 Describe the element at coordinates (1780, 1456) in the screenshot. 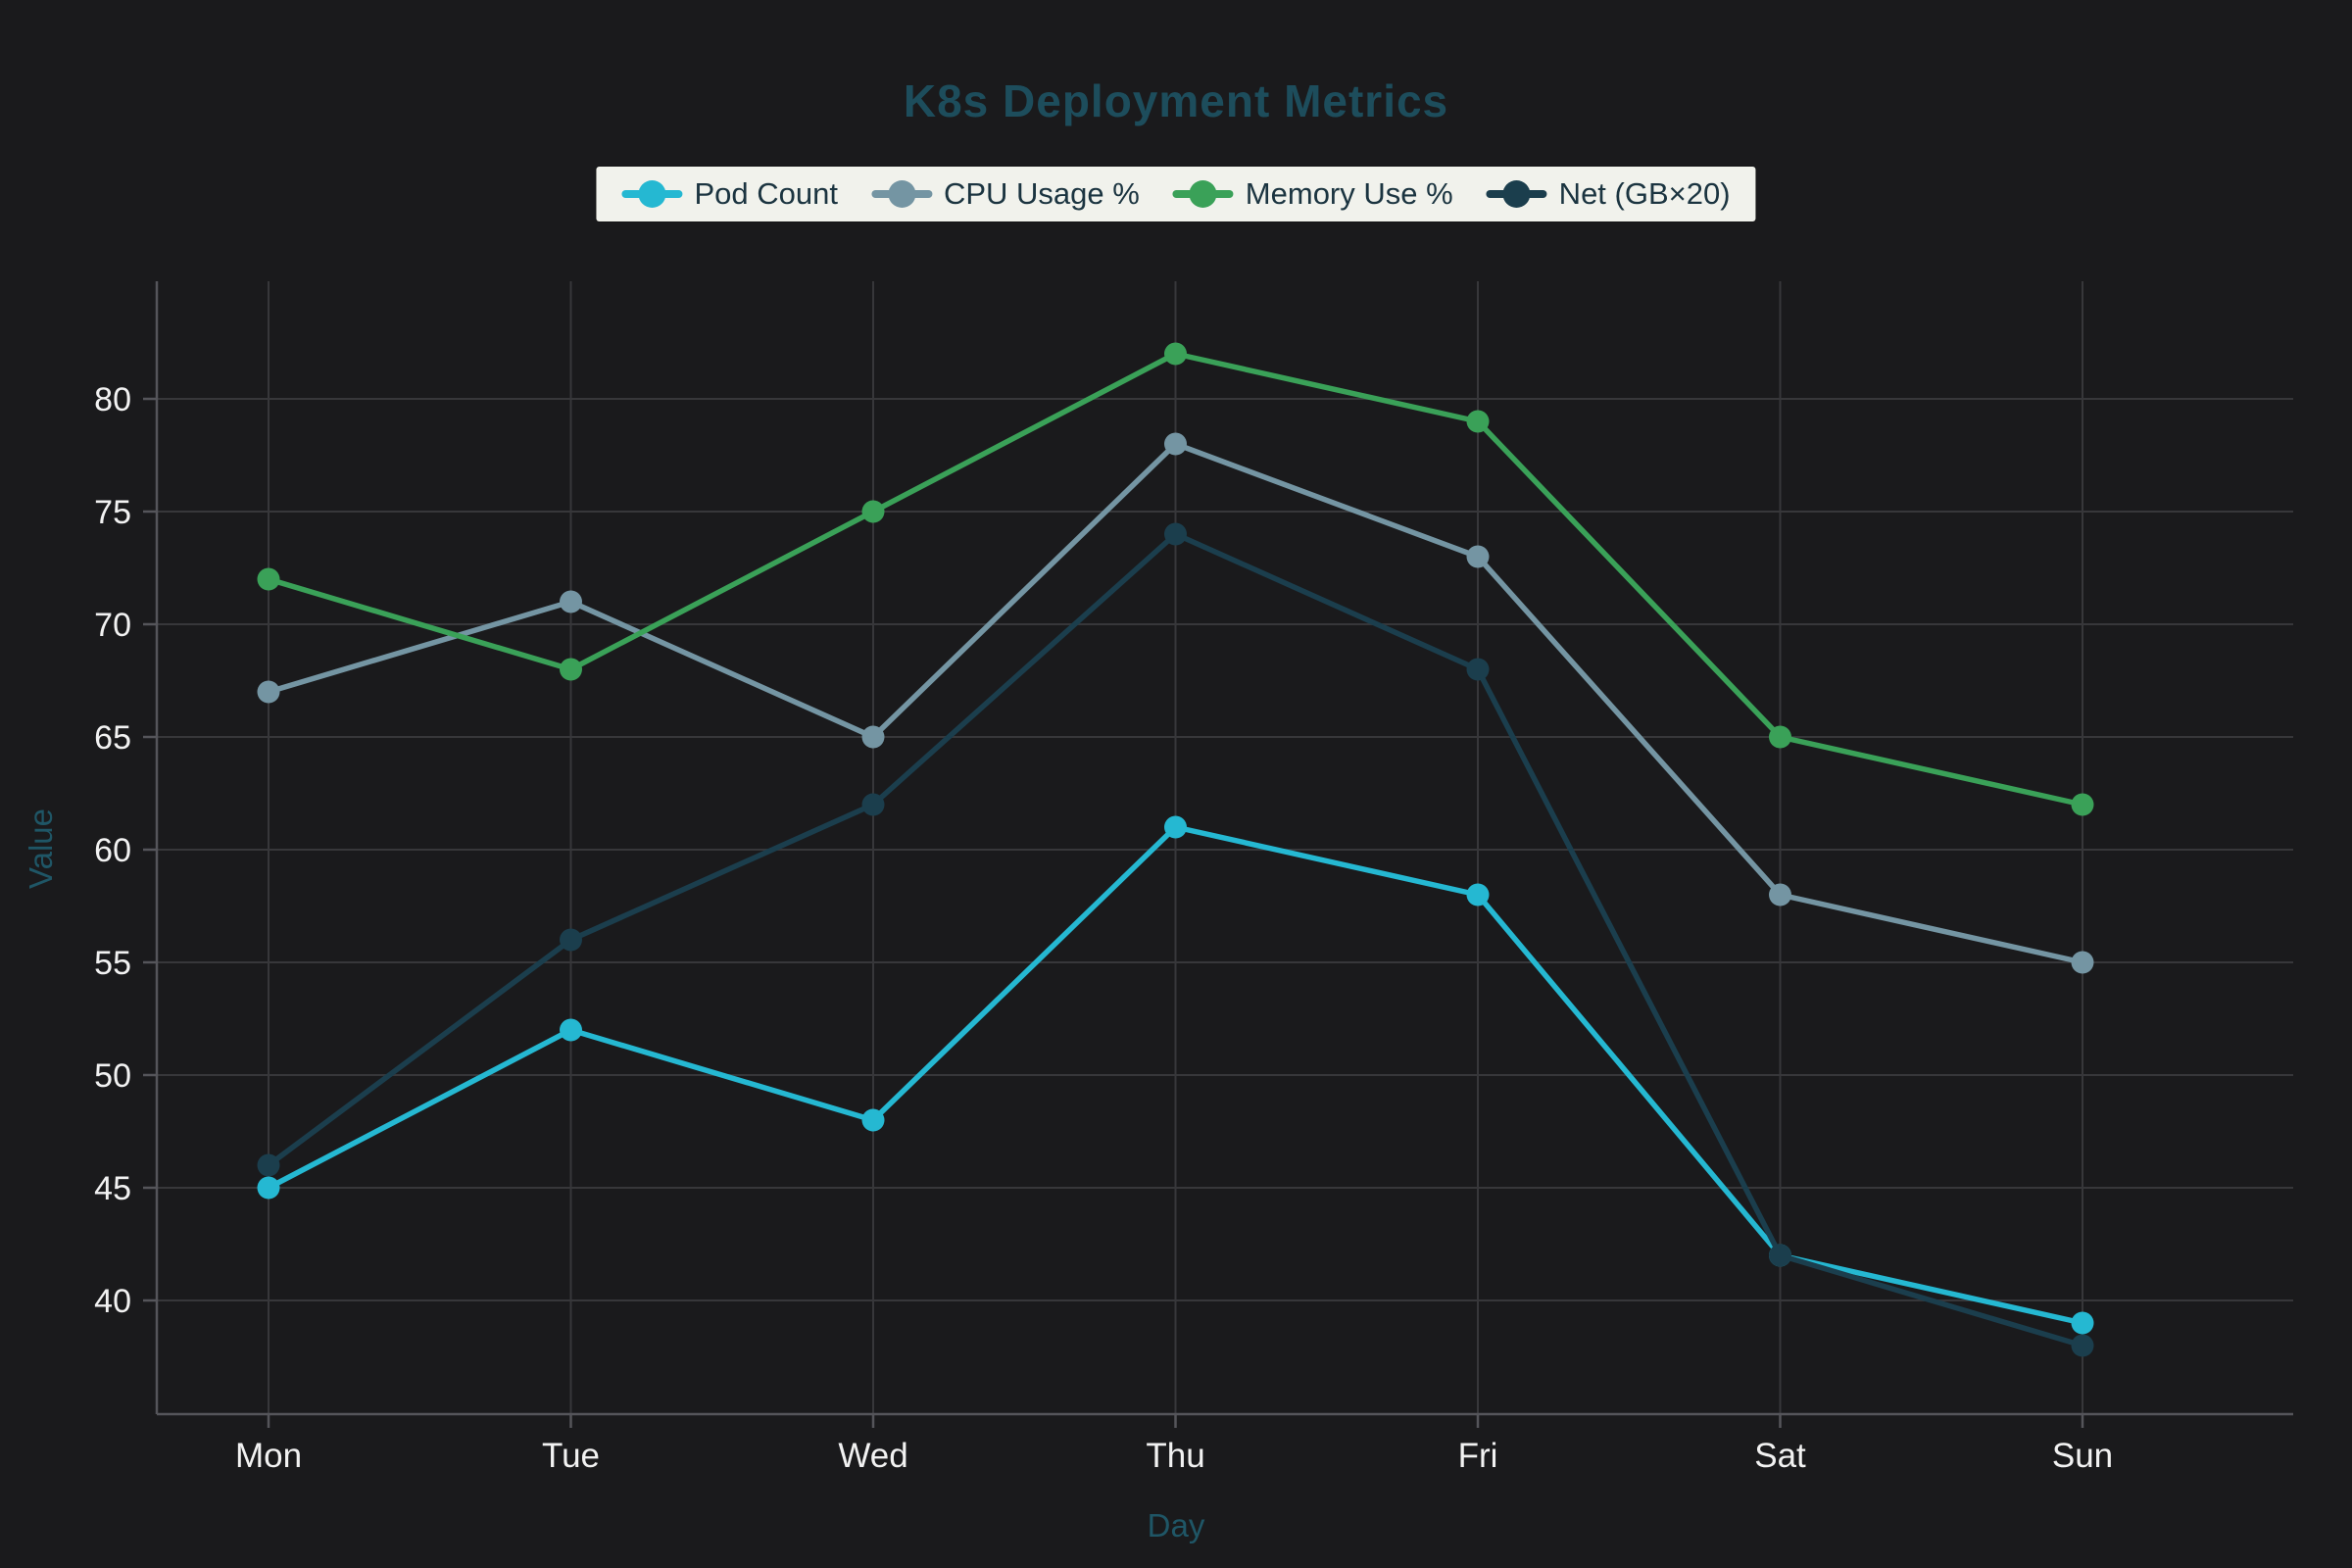

I see `x-tick-label: Sat` at that location.